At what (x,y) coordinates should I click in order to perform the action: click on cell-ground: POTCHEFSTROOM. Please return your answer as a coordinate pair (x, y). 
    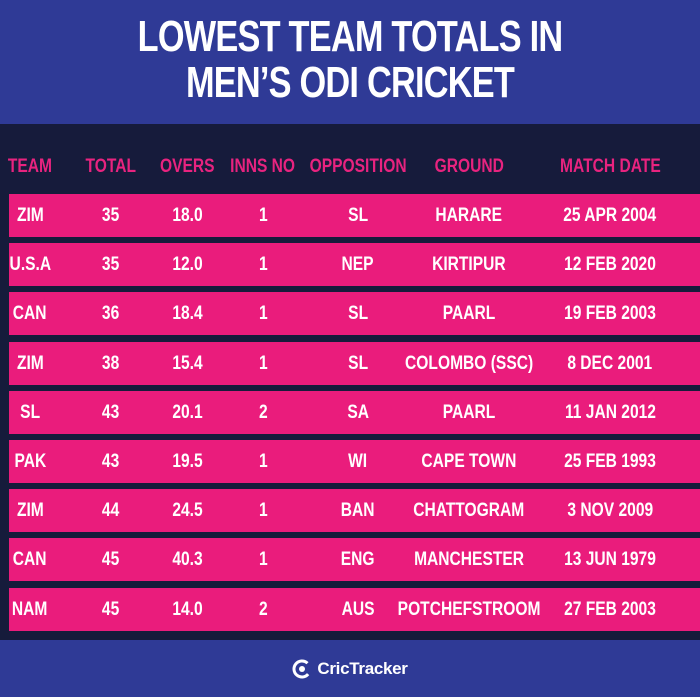
    Looking at the image, I should click on (469, 609).